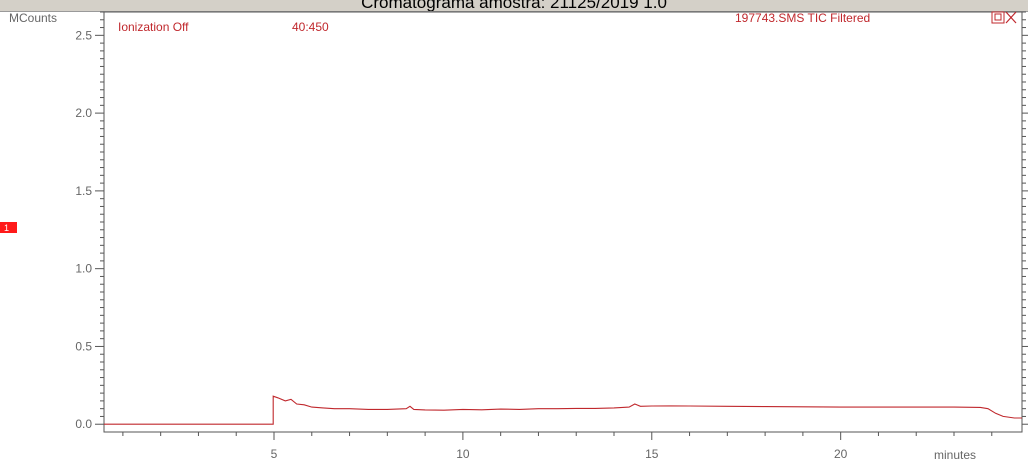 The width and height of the screenshot is (1028, 462). What do you see at coordinates (153, 27) in the screenshot?
I see `annotation-ionization-off: Ionization Off` at bounding box center [153, 27].